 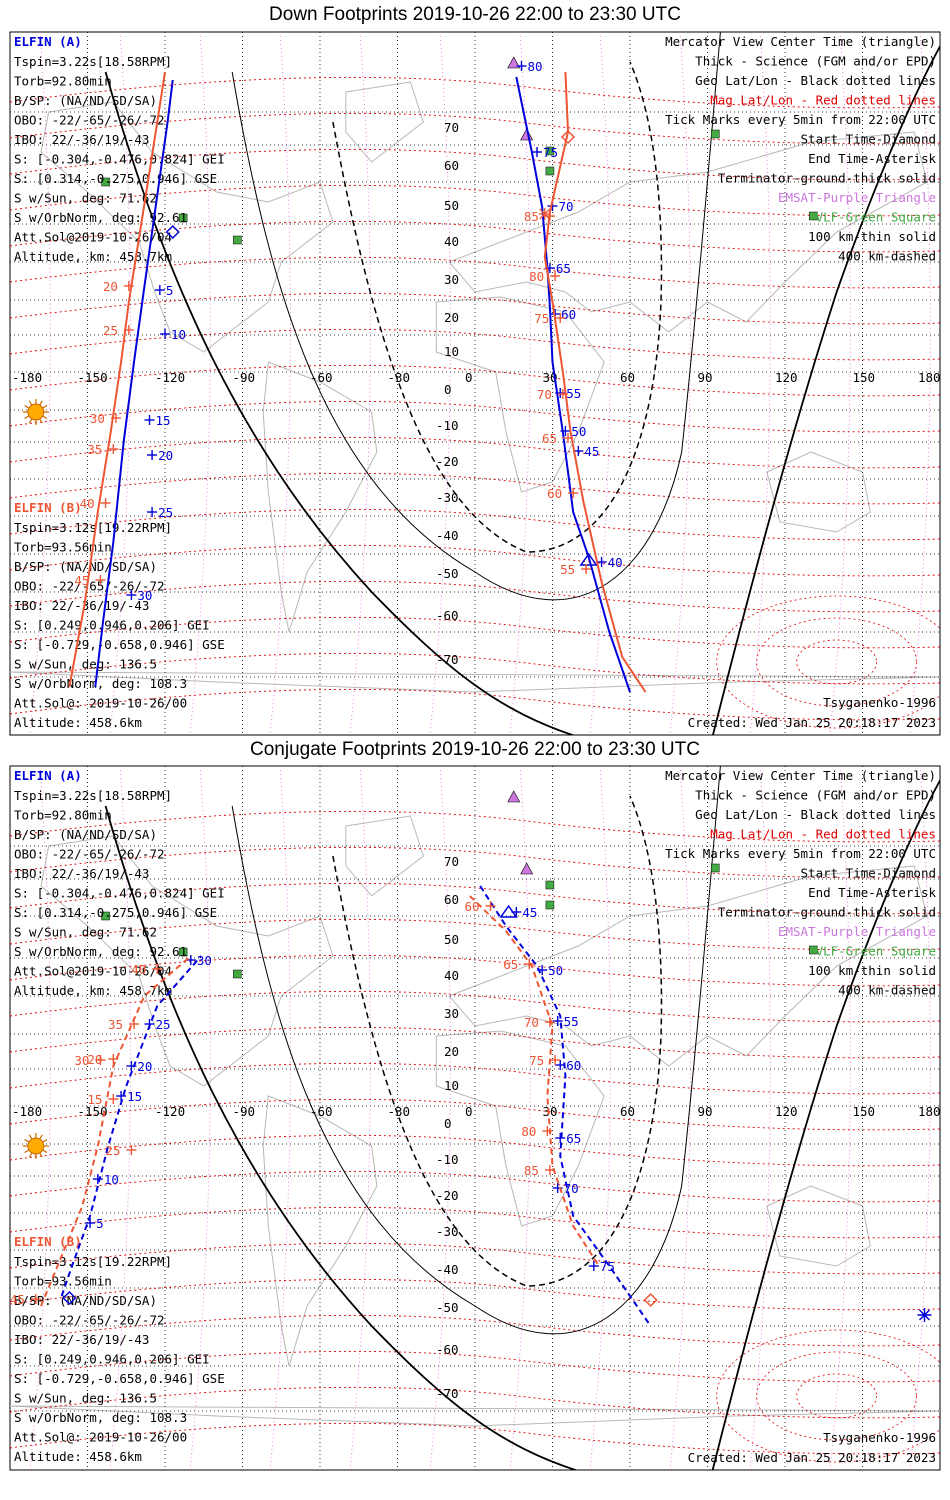 What do you see at coordinates (571, 1188) in the screenshot?
I see `elfin-a-tick-label: 70` at bounding box center [571, 1188].